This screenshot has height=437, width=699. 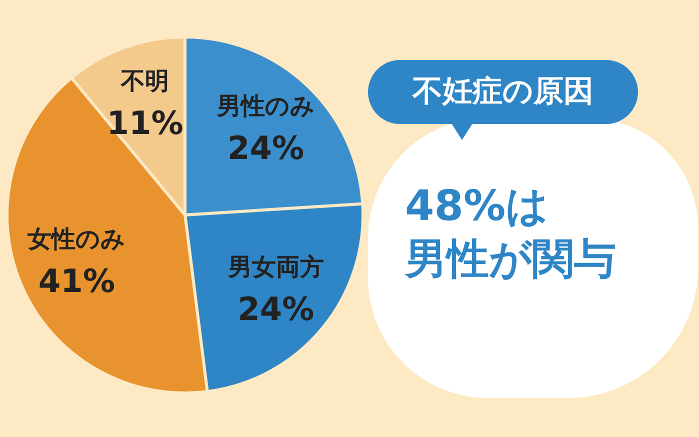 I want to click on data-label: 11%, so click(x=145, y=123).